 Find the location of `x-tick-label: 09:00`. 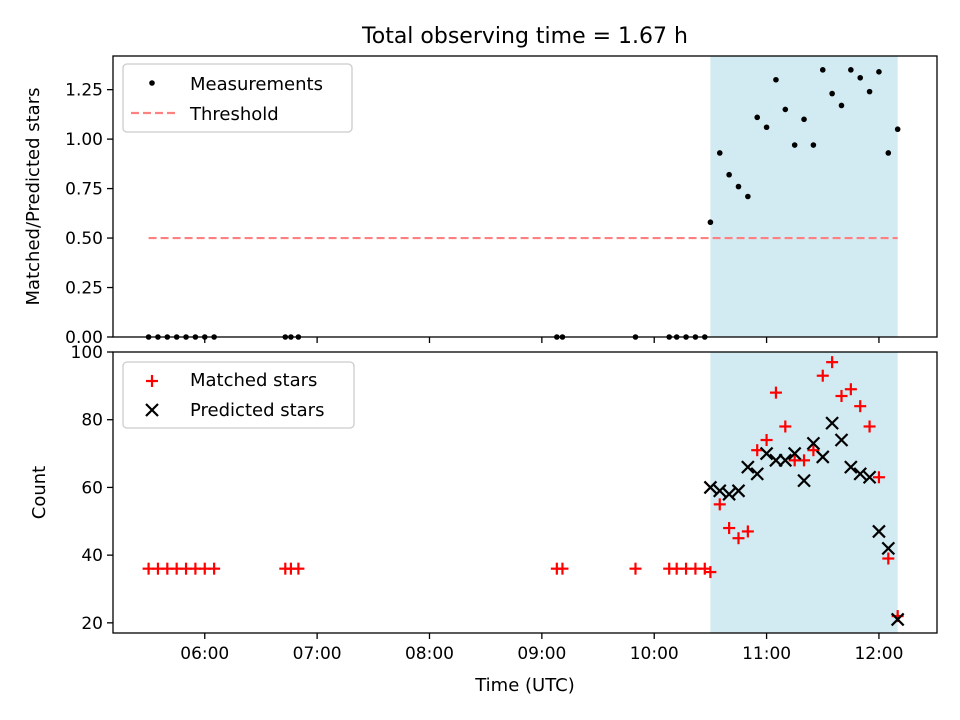

x-tick-label: 09:00 is located at coordinates (541, 654).